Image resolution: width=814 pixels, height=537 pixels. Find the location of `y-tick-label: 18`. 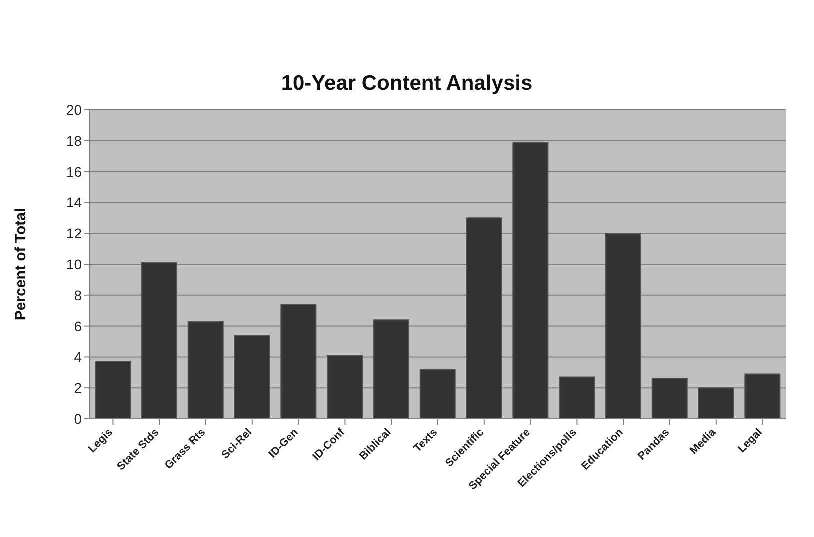

y-tick-label: 18 is located at coordinates (74, 140).